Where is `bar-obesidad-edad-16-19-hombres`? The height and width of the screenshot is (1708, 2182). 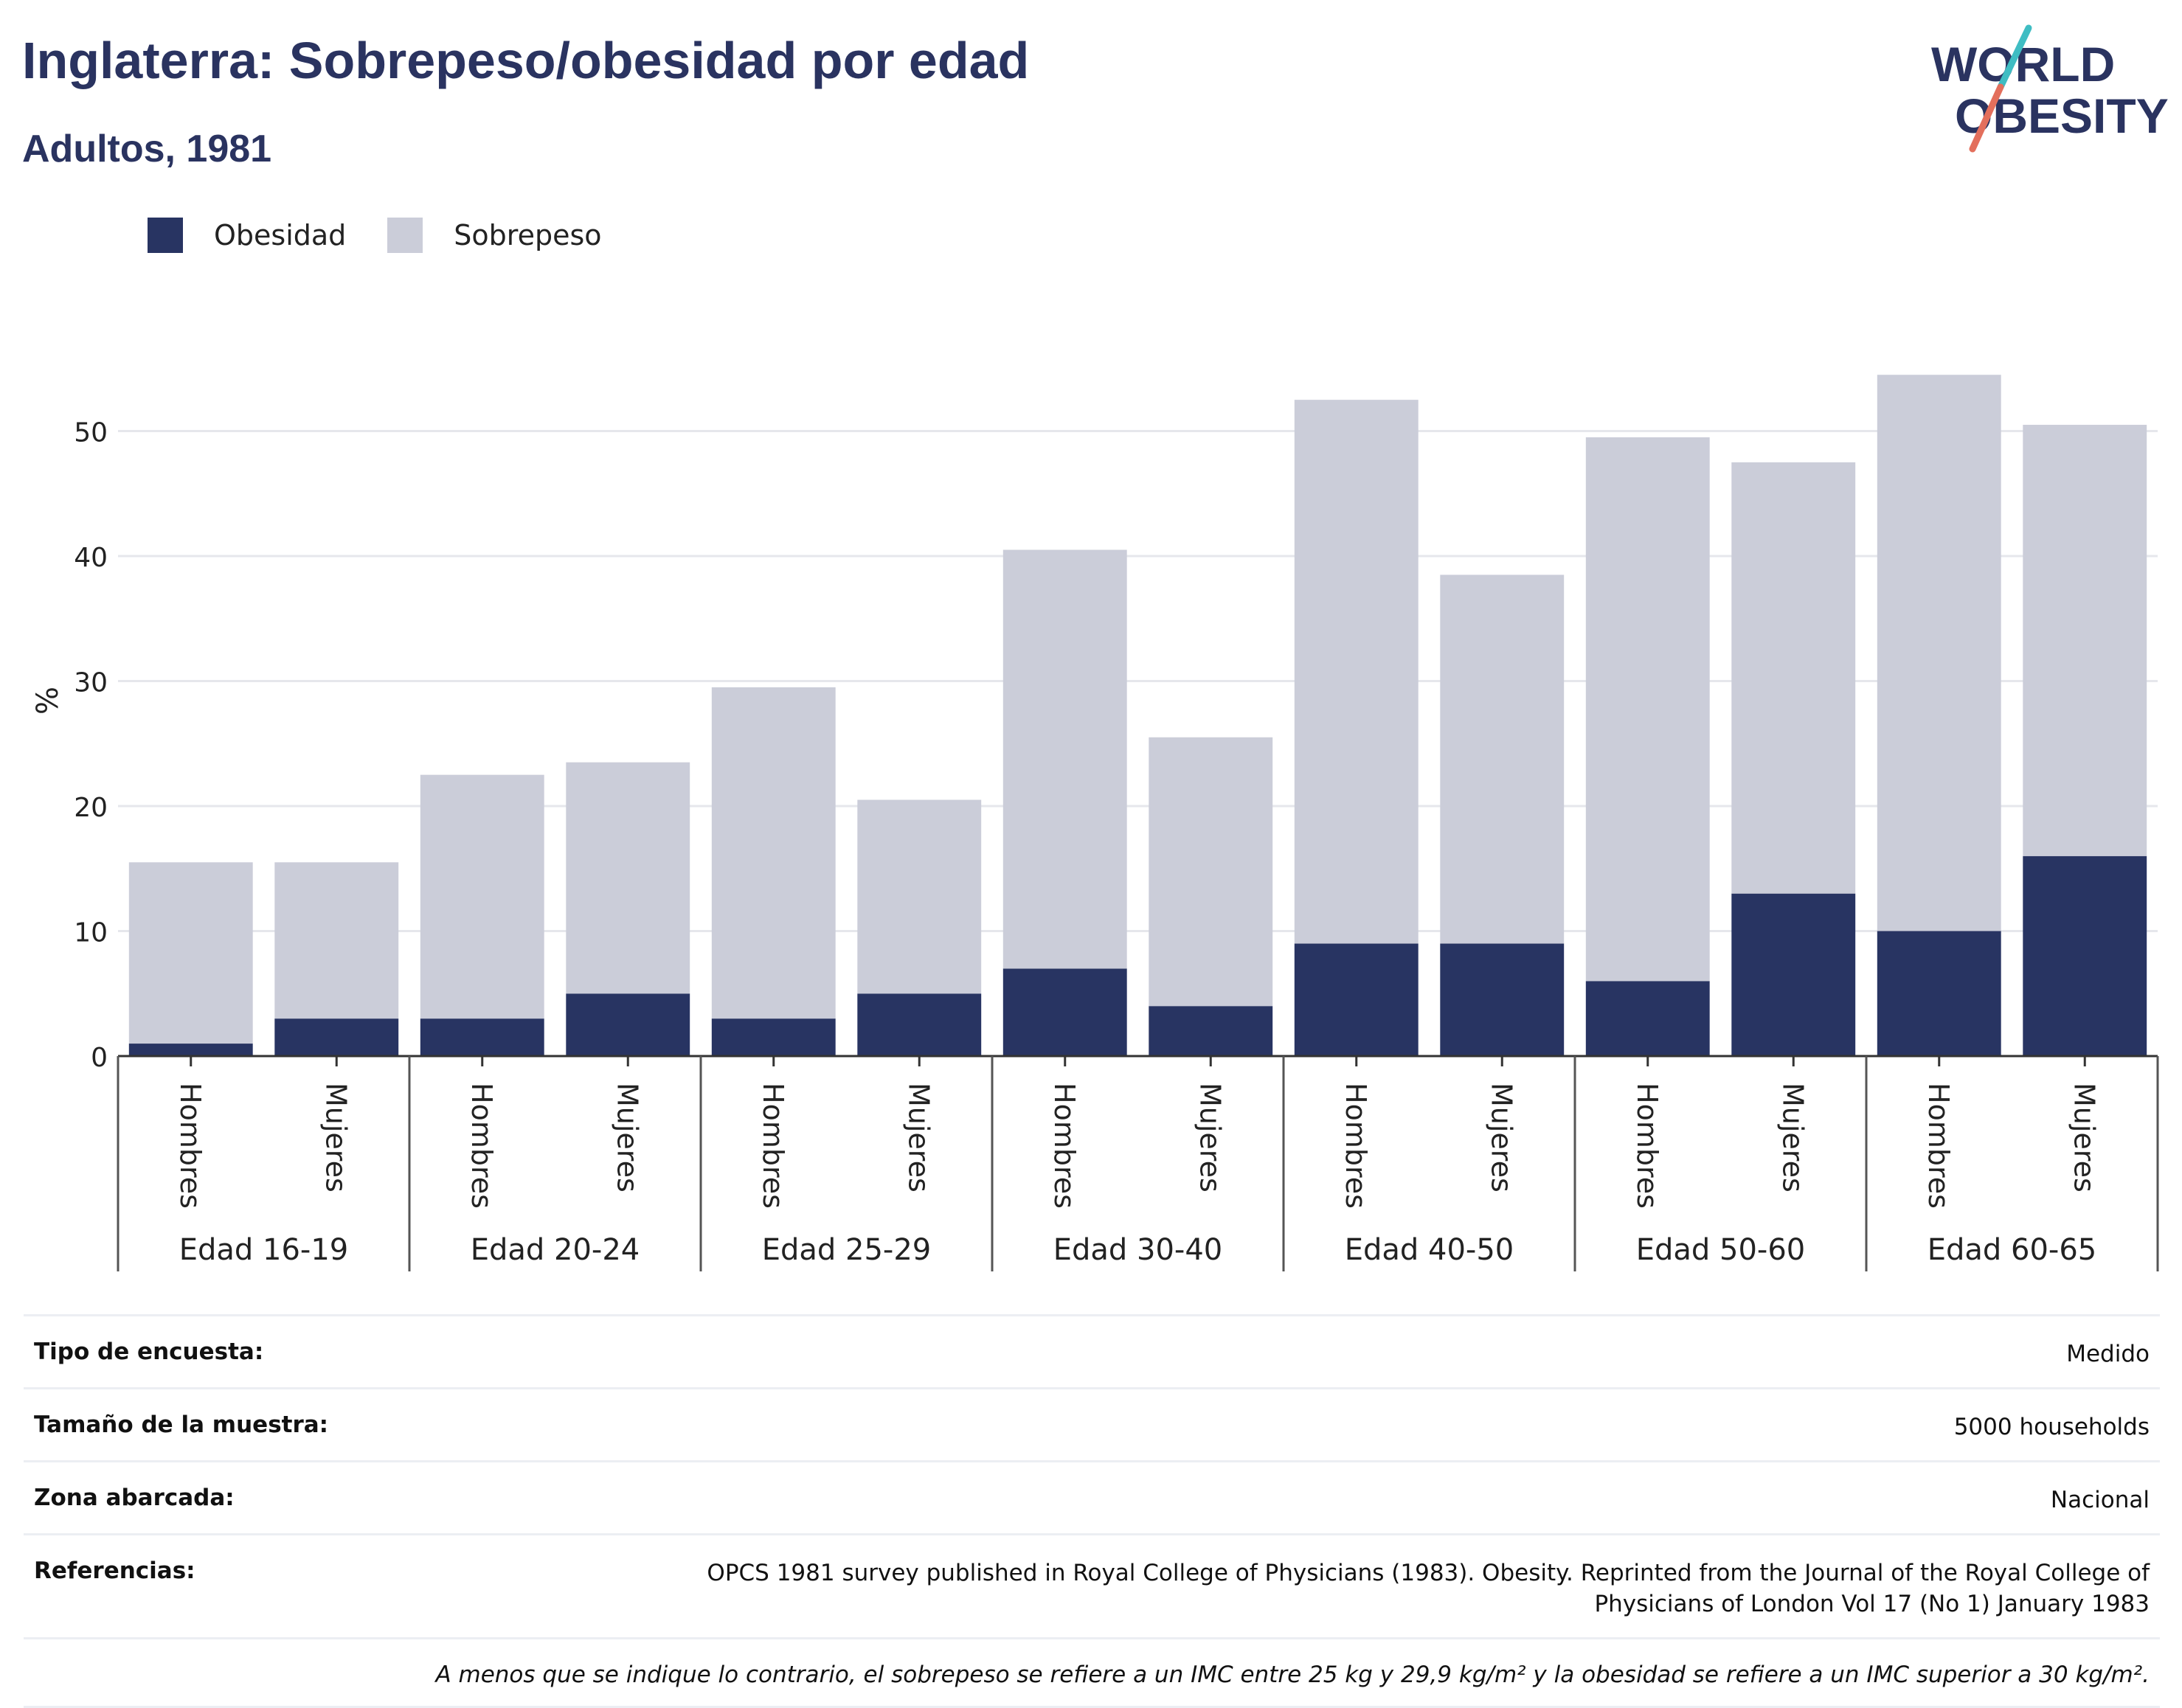 bar-obesidad-edad-16-19-hombres is located at coordinates (190, 1050).